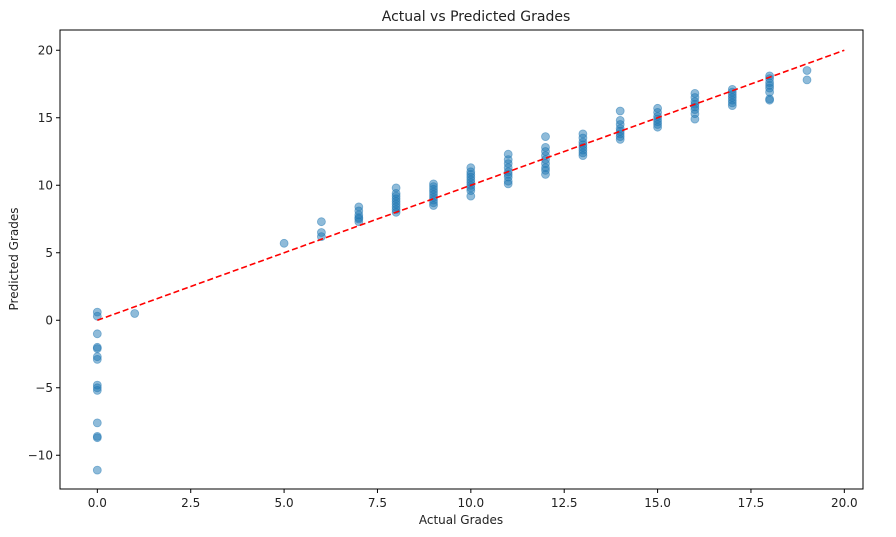 This screenshot has height=537, width=896. Describe the element at coordinates (190, 503) in the screenshot. I see `x-tick-label: 2.5` at that location.